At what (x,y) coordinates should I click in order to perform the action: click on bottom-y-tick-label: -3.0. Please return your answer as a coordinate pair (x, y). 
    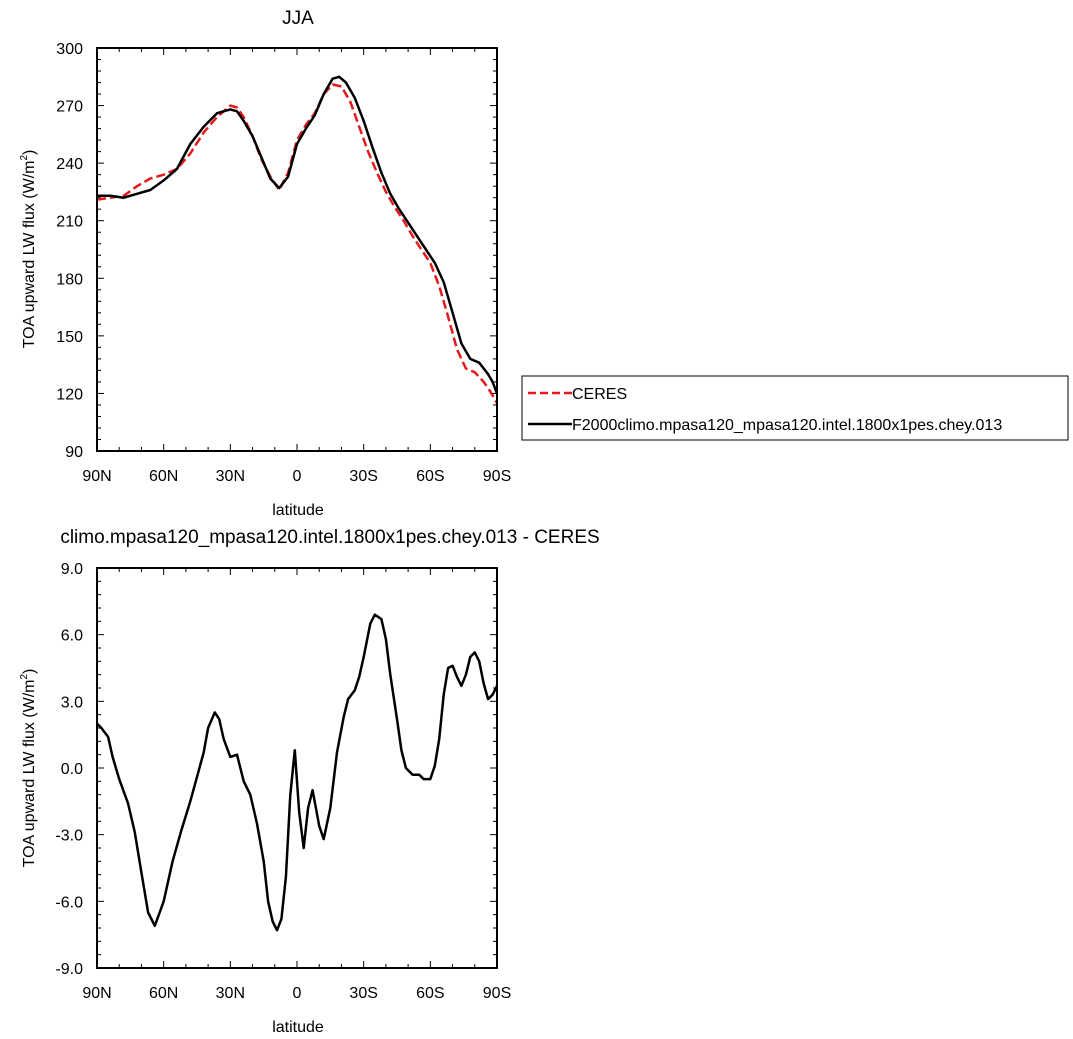
    Looking at the image, I should click on (69, 836).